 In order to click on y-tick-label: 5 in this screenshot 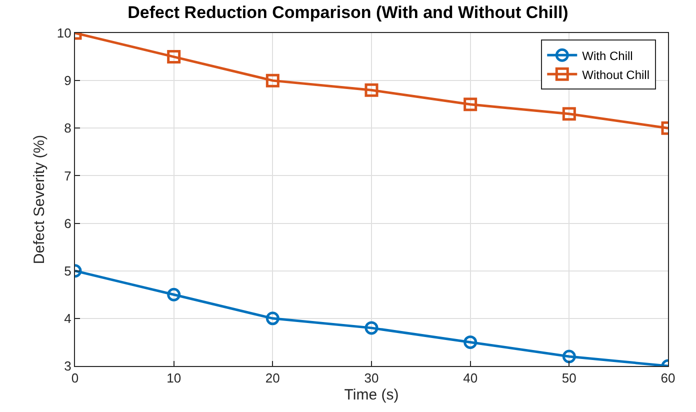, I will do `click(68, 270)`.